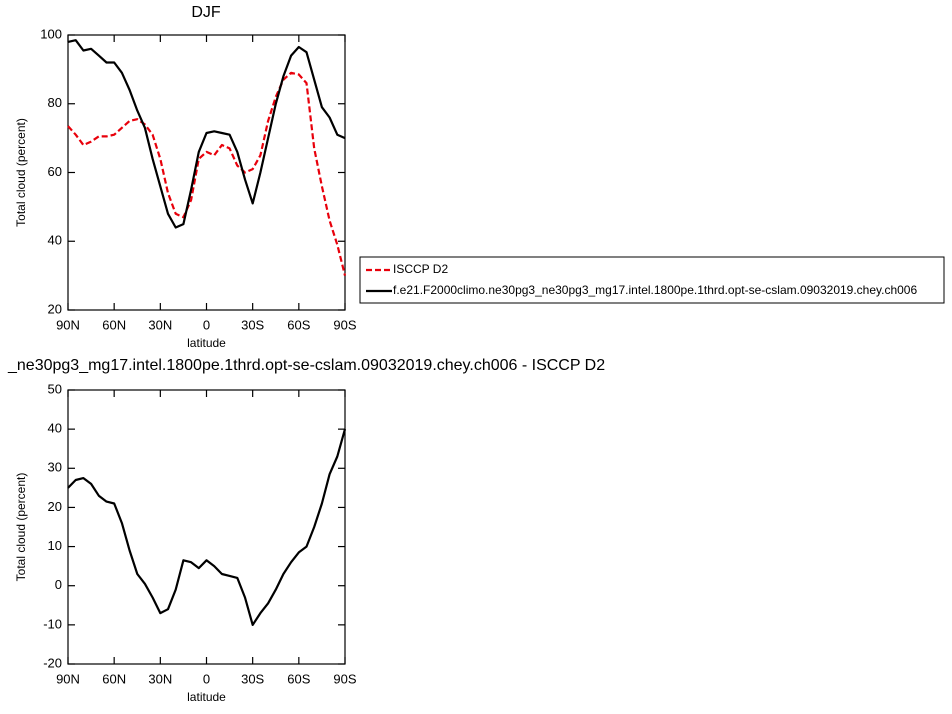 This screenshot has width=952, height=714. I want to click on chart-title: DJF, so click(206, 12).